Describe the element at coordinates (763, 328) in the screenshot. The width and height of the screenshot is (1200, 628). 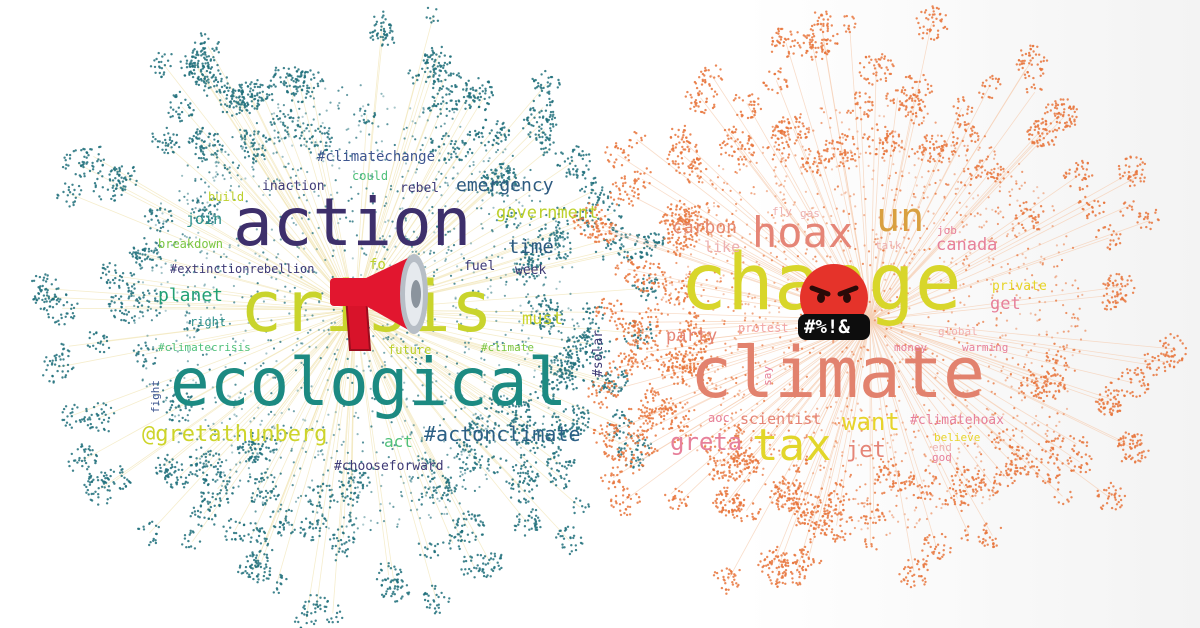
I see `word-protest: protest` at that location.